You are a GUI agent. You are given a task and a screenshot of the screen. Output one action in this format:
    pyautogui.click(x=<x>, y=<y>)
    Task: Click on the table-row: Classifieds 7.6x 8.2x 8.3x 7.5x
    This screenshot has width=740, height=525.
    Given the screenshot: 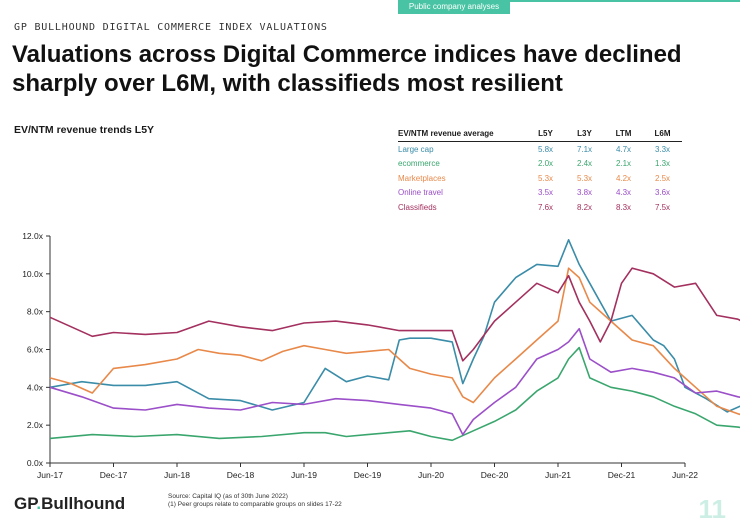 What is the action you would take?
    pyautogui.click(x=540, y=207)
    